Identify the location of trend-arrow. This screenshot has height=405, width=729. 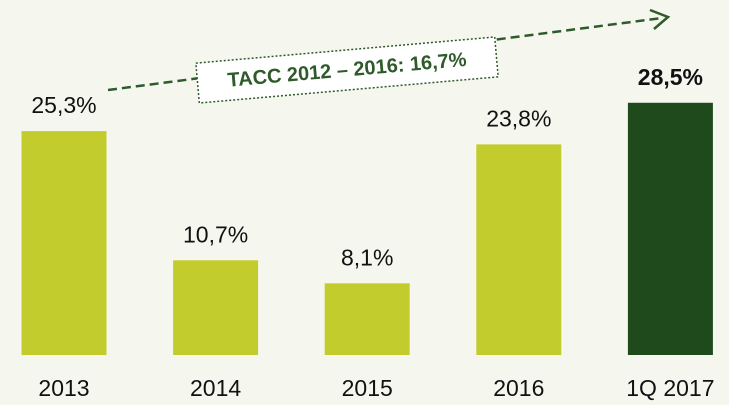
(385, 54).